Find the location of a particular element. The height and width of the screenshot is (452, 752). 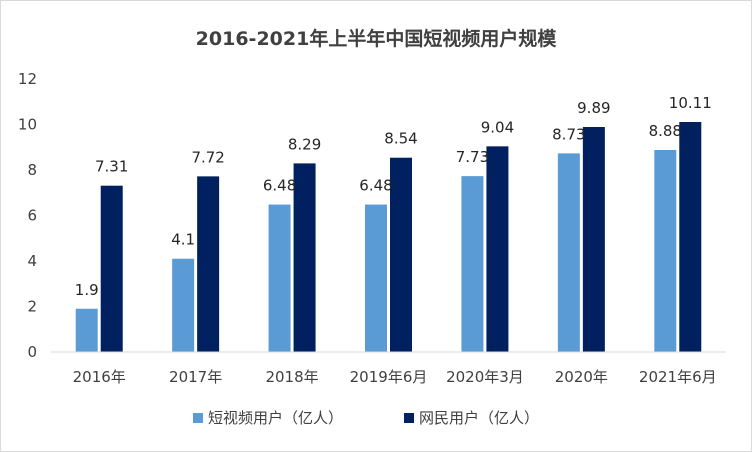

y-tick-label: 12 is located at coordinates (27, 79).